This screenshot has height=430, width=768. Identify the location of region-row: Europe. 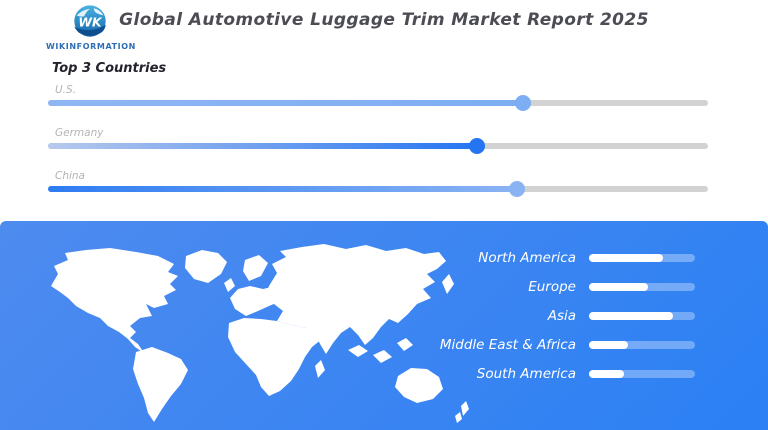
(567, 286).